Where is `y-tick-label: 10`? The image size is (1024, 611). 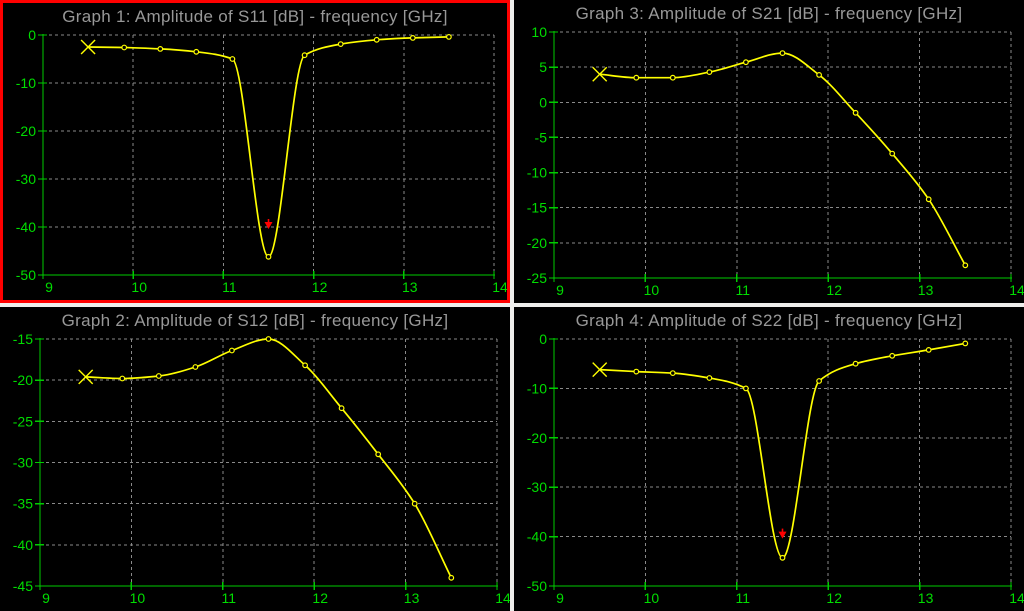
y-tick-label: 10 is located at coordinates (539, 33).